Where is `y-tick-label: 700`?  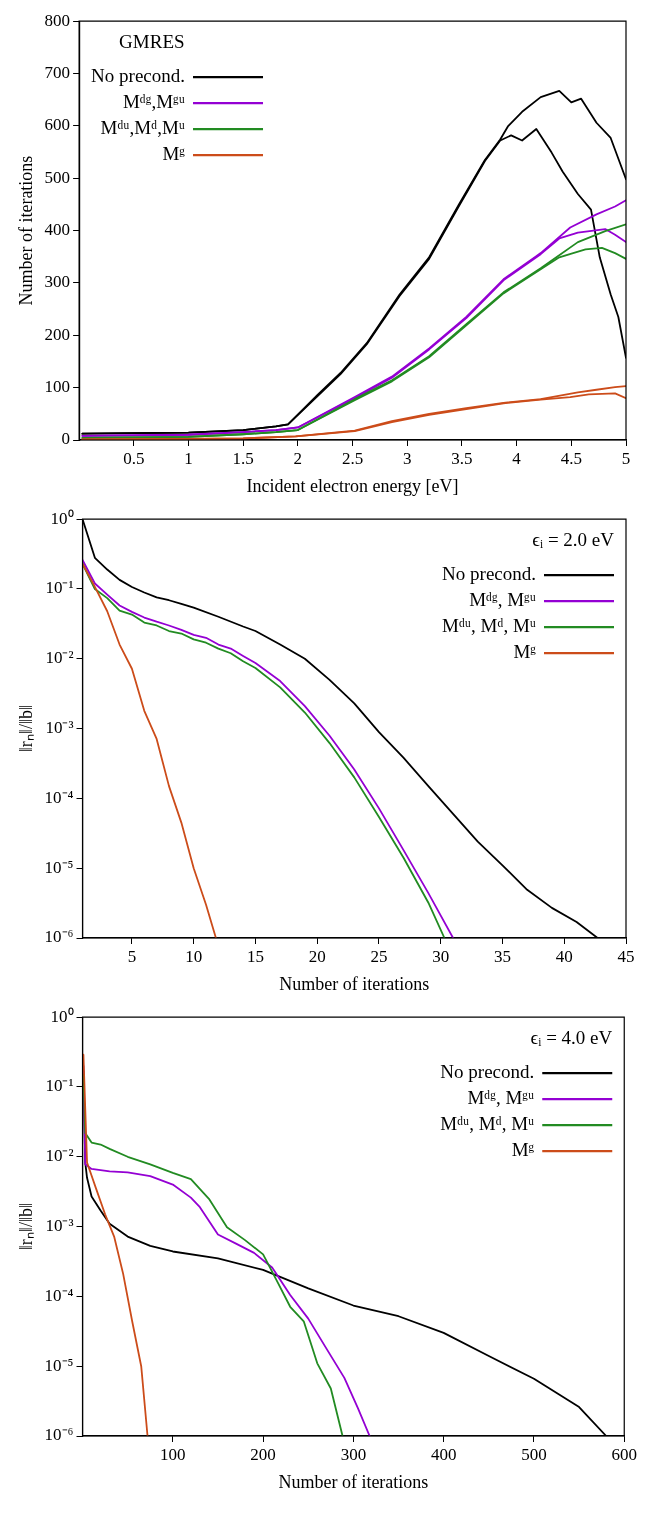 y-tick-label: 700 is located at coordinates (57, 73).